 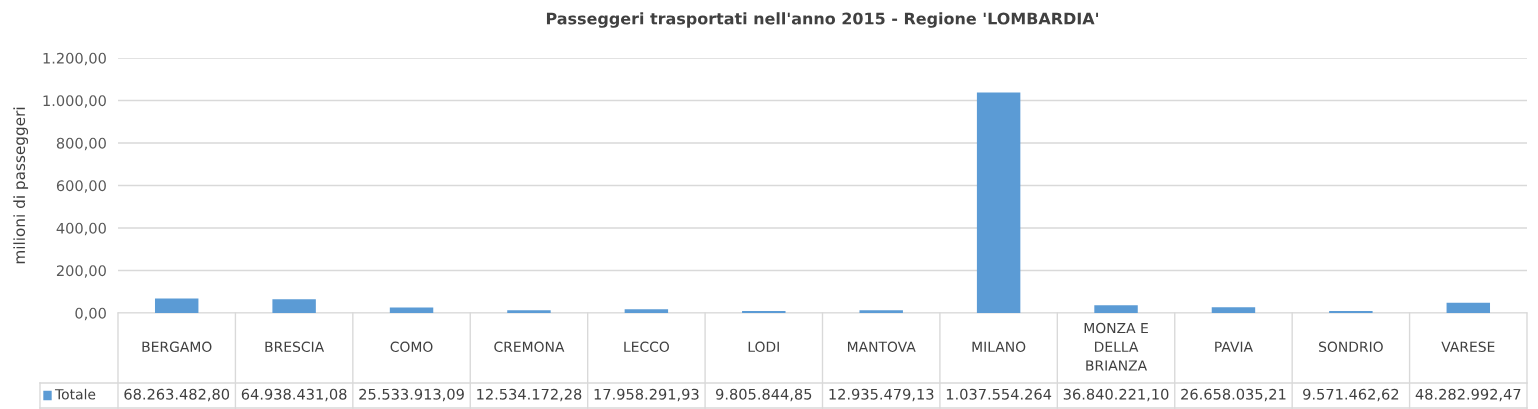 What do you see at coordinates (764, 395) in the screenshot?
I see `text: 9.805.844,85` at bounding box center [764, 395].